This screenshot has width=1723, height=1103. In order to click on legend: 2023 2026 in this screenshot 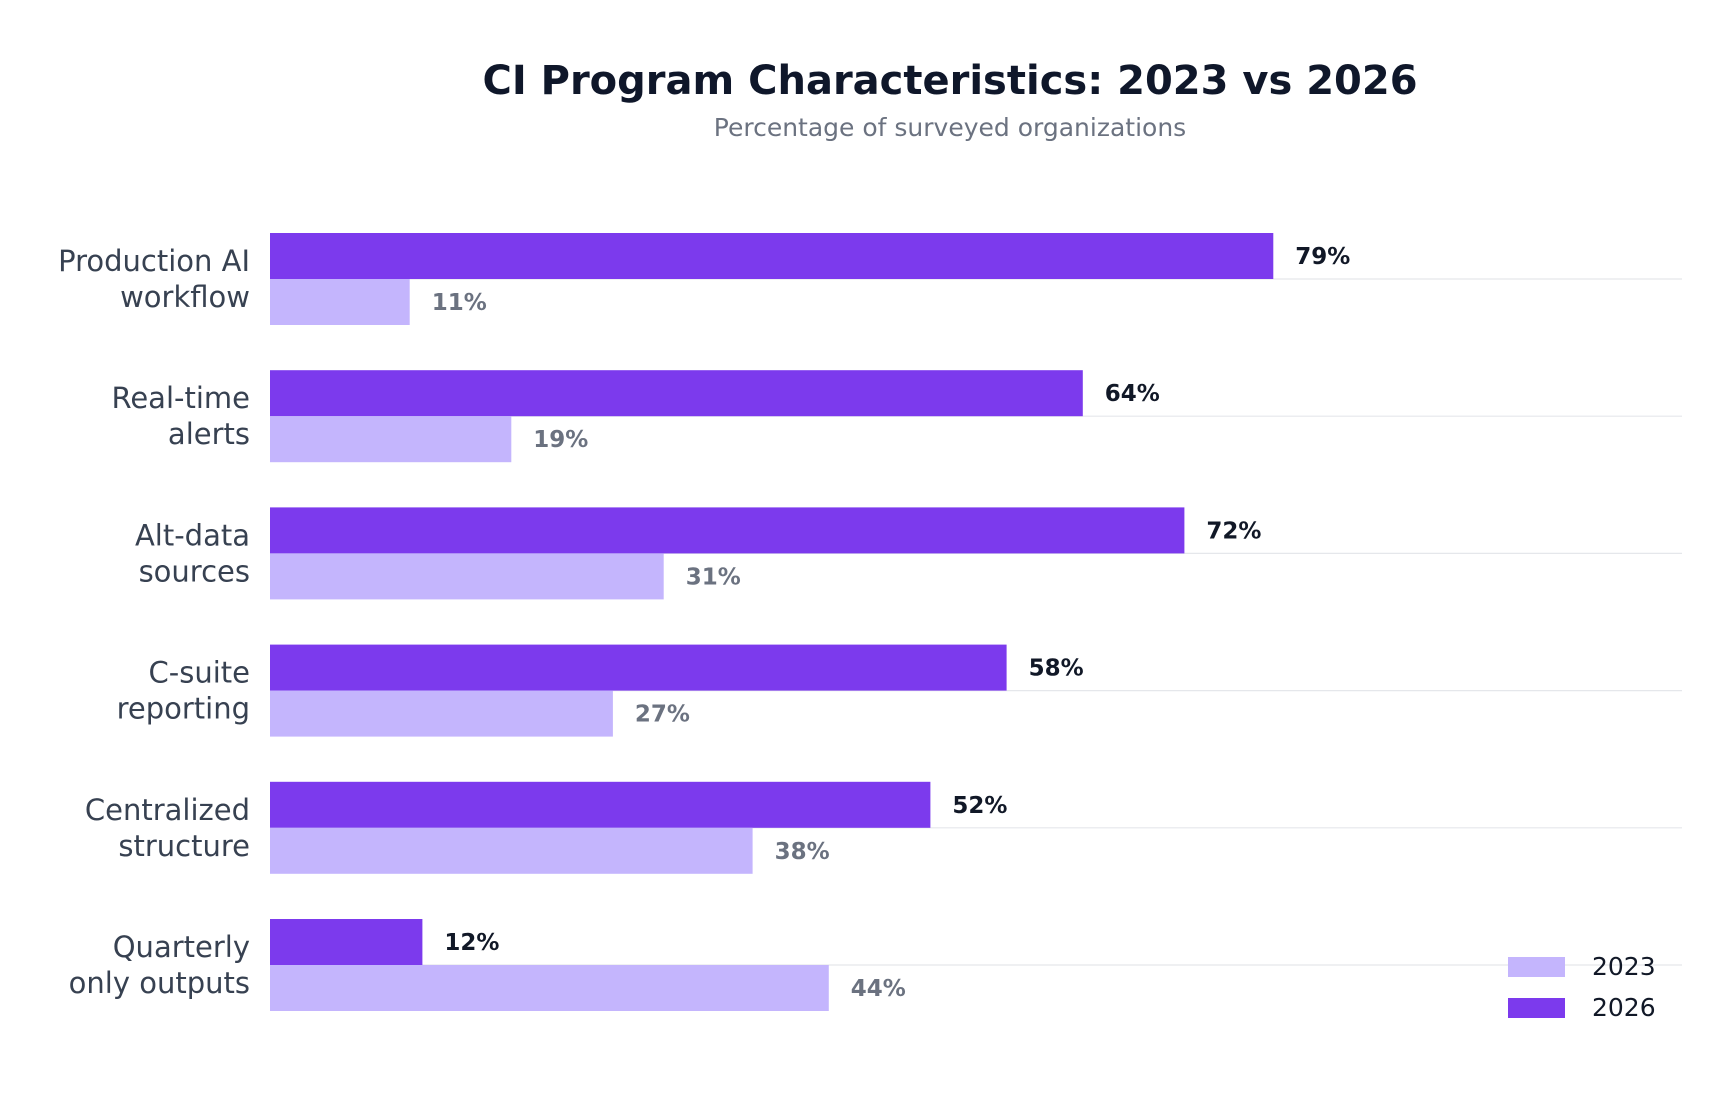, I will do `click(1582, 987)`.